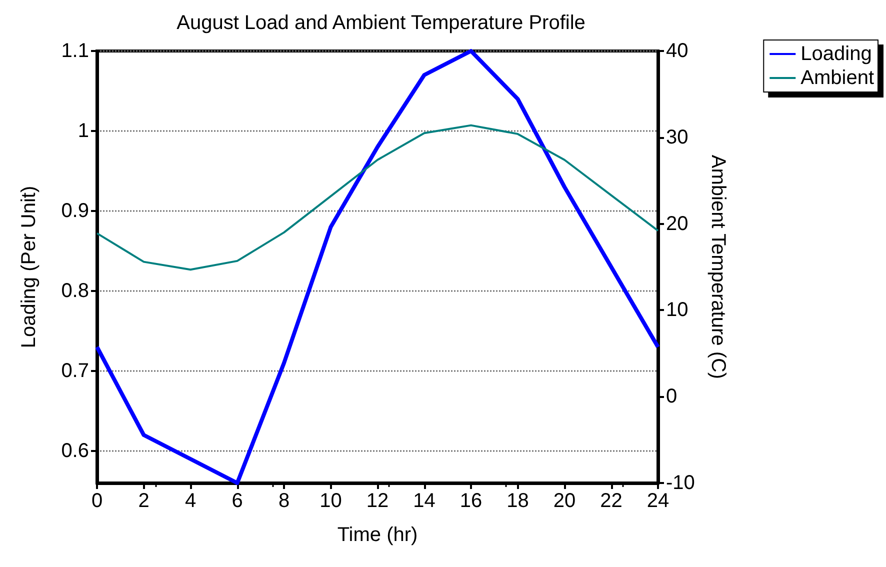 The width and height of the screenshot is (886, 567). I want to click on x-tick-label: 18, so click(517, 501).